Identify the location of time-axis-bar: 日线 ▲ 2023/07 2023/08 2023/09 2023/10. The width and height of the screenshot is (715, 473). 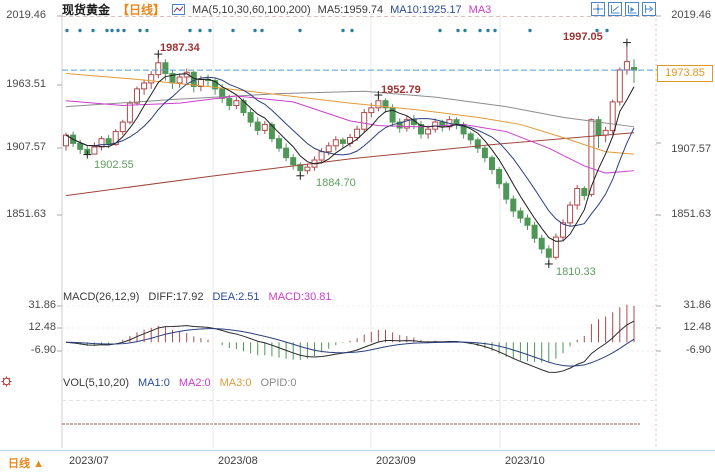
(357, 461).